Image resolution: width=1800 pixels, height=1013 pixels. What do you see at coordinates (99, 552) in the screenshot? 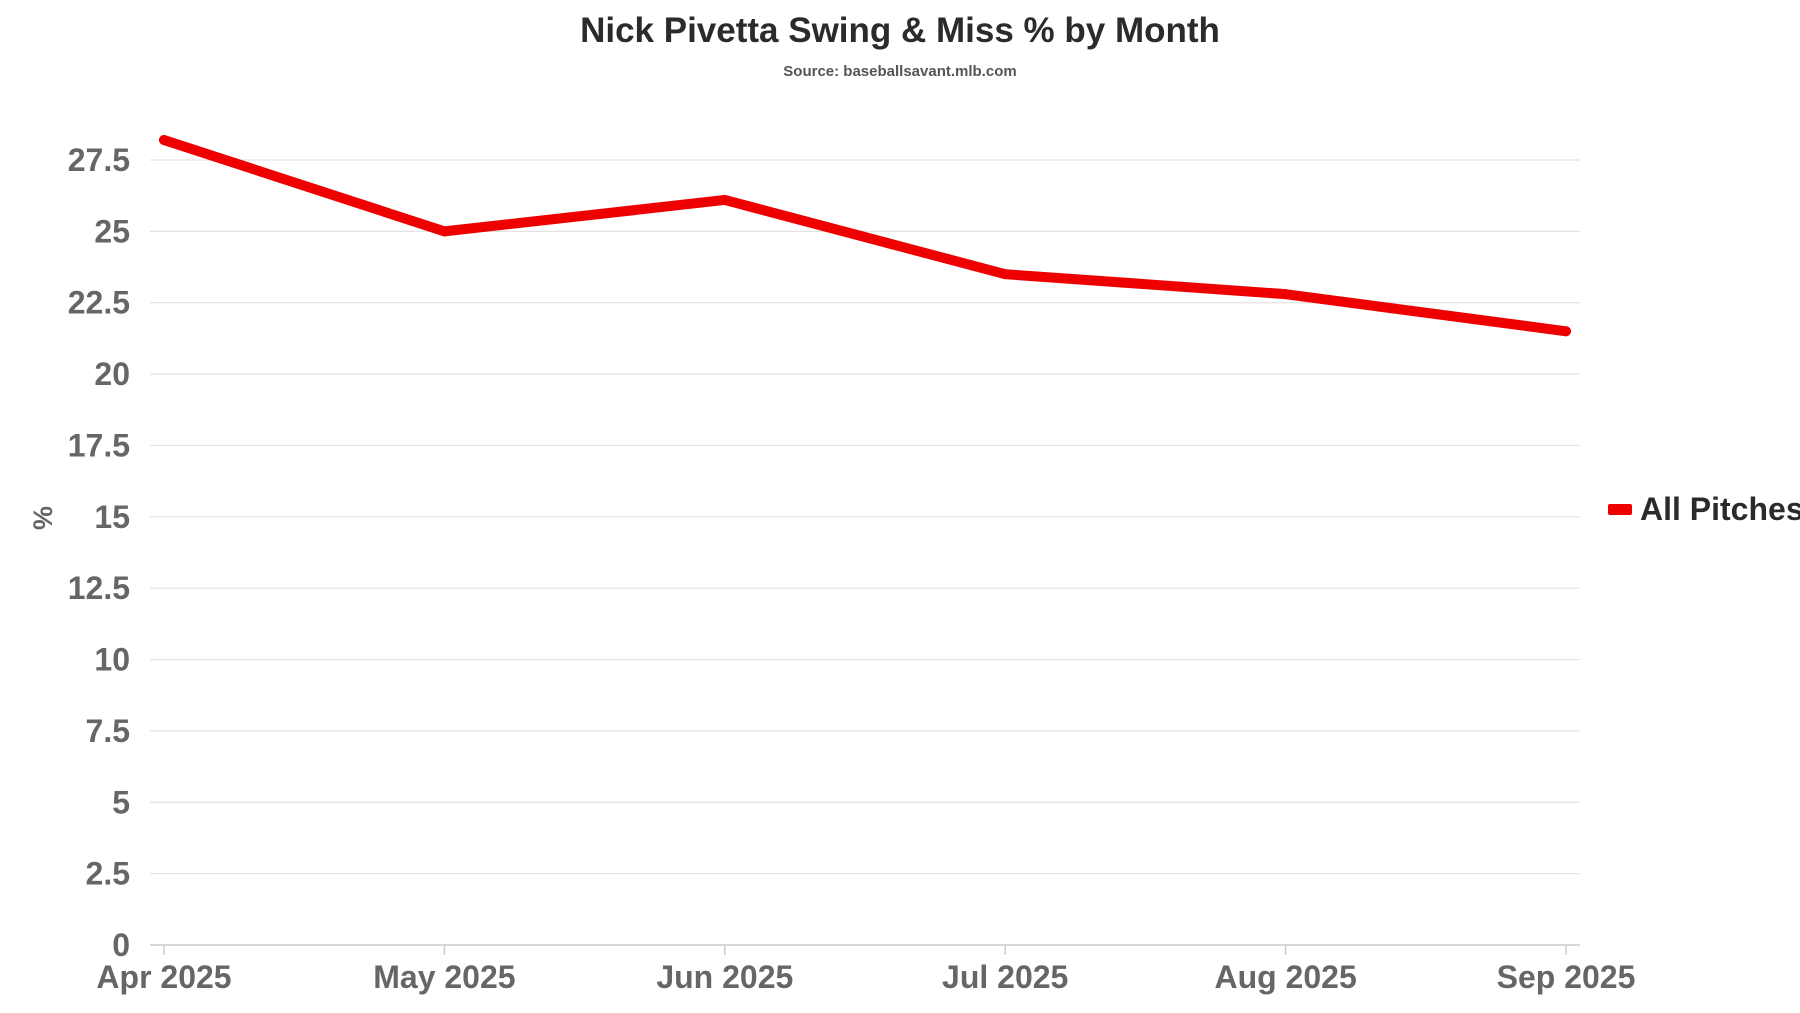
I see `y-axis-ticks: 0 2.5 5 7.5 10 12.5 15 17.5 20 22.5 25 27.5` at bounding box center [99, 552].